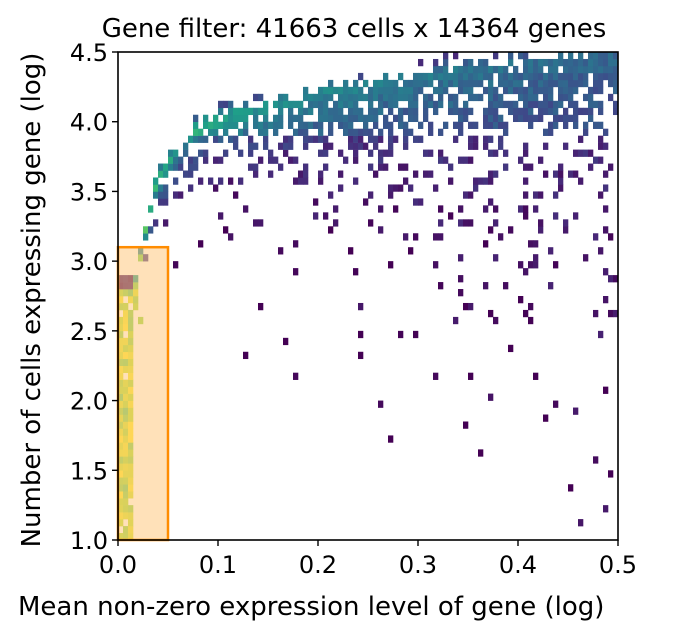 The image size is (686, 637). Describe the element at coordinates (143, 393) in the screenshot. I see `filter-region` at that location.